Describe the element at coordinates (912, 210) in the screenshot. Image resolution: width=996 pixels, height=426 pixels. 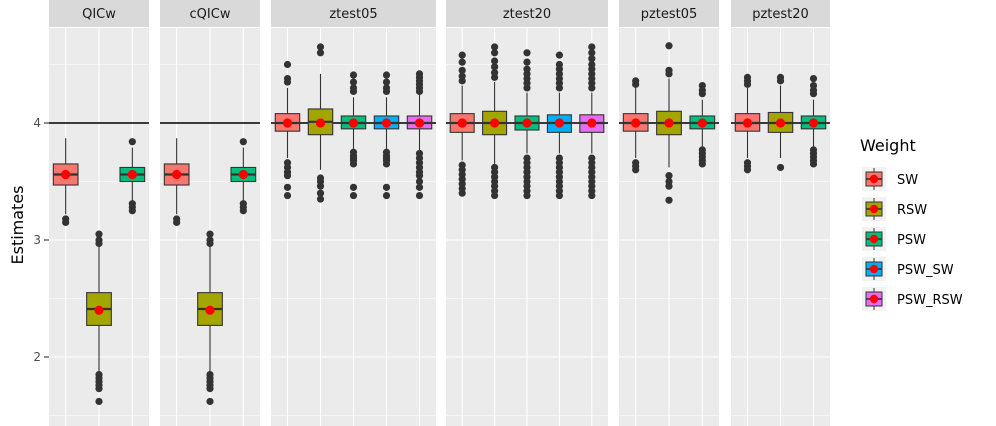
I see `legend-item-label: RSW` at that location.